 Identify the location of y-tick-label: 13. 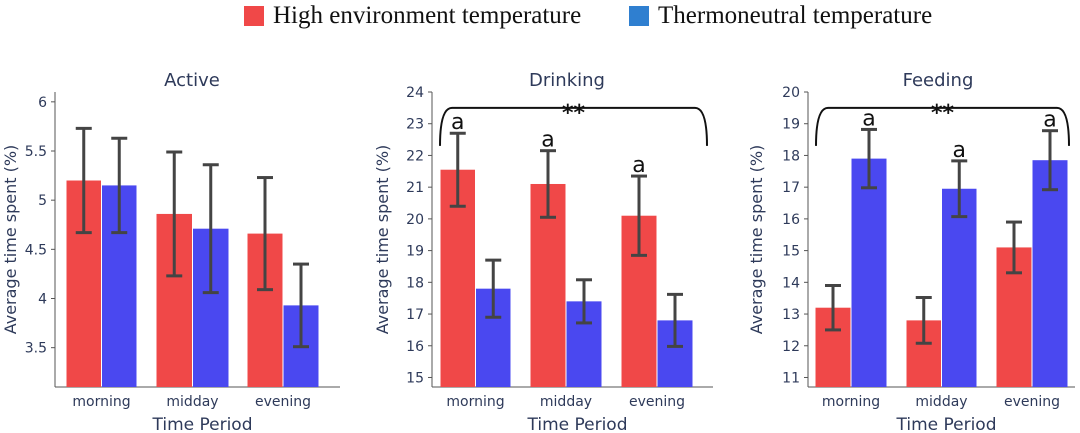
(791, 315).